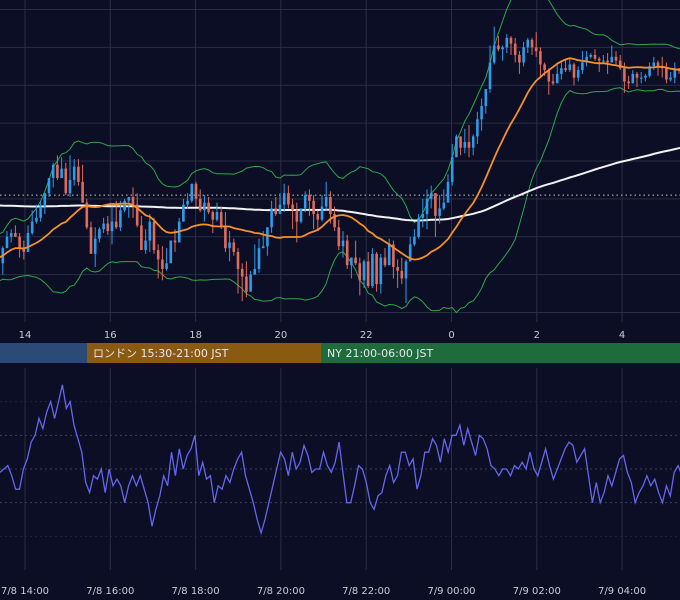 This screenshot has width=680, height=600. What do you see at coordinates (380, 353) in the screenshot?
I see `session-ny-label: NY 21:00-06:00 JST` at bounding box center [380, 353].